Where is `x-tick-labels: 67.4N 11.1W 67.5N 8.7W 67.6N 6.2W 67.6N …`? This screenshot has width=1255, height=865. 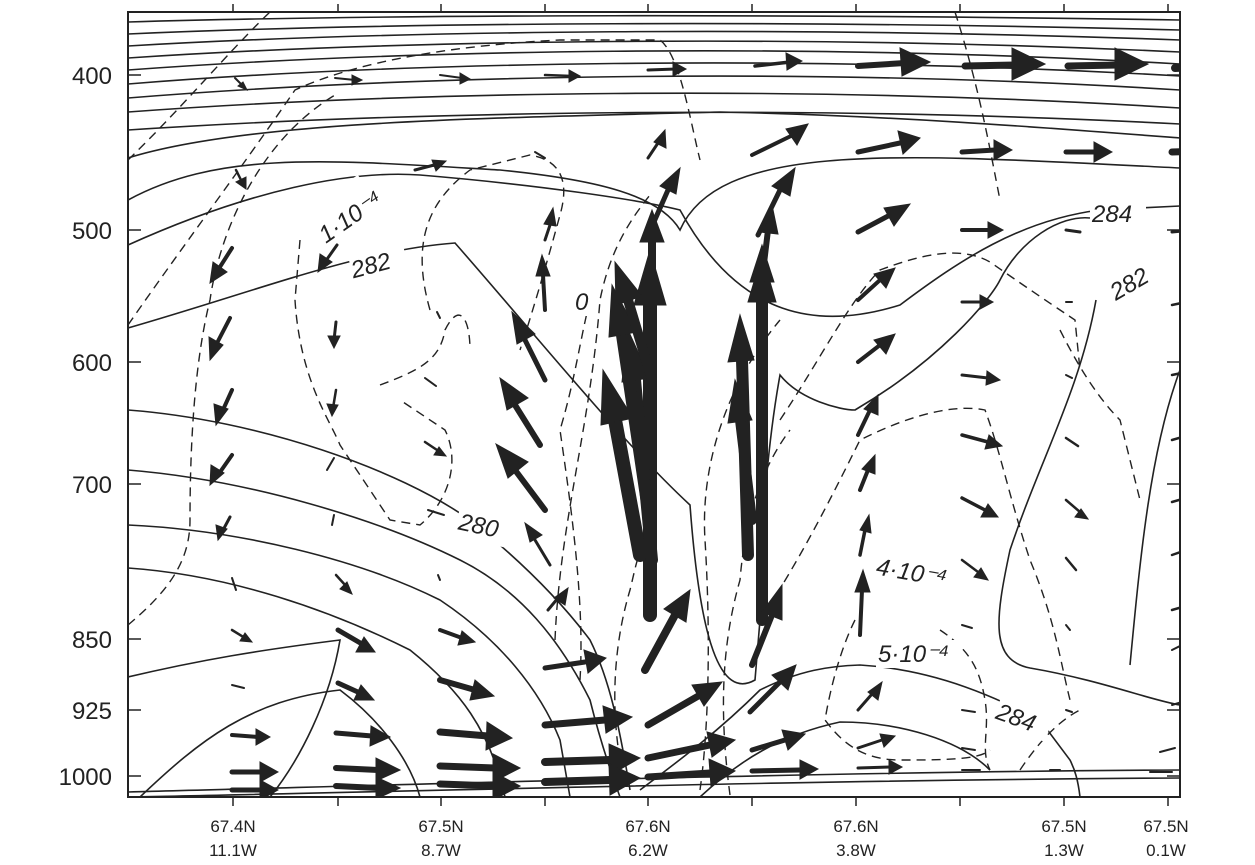
x-tick-labels: 67.4N 11.1W 67.5N 8.7W 67.6N 6.2W 67.6N … is located at coordinates (699, 838).